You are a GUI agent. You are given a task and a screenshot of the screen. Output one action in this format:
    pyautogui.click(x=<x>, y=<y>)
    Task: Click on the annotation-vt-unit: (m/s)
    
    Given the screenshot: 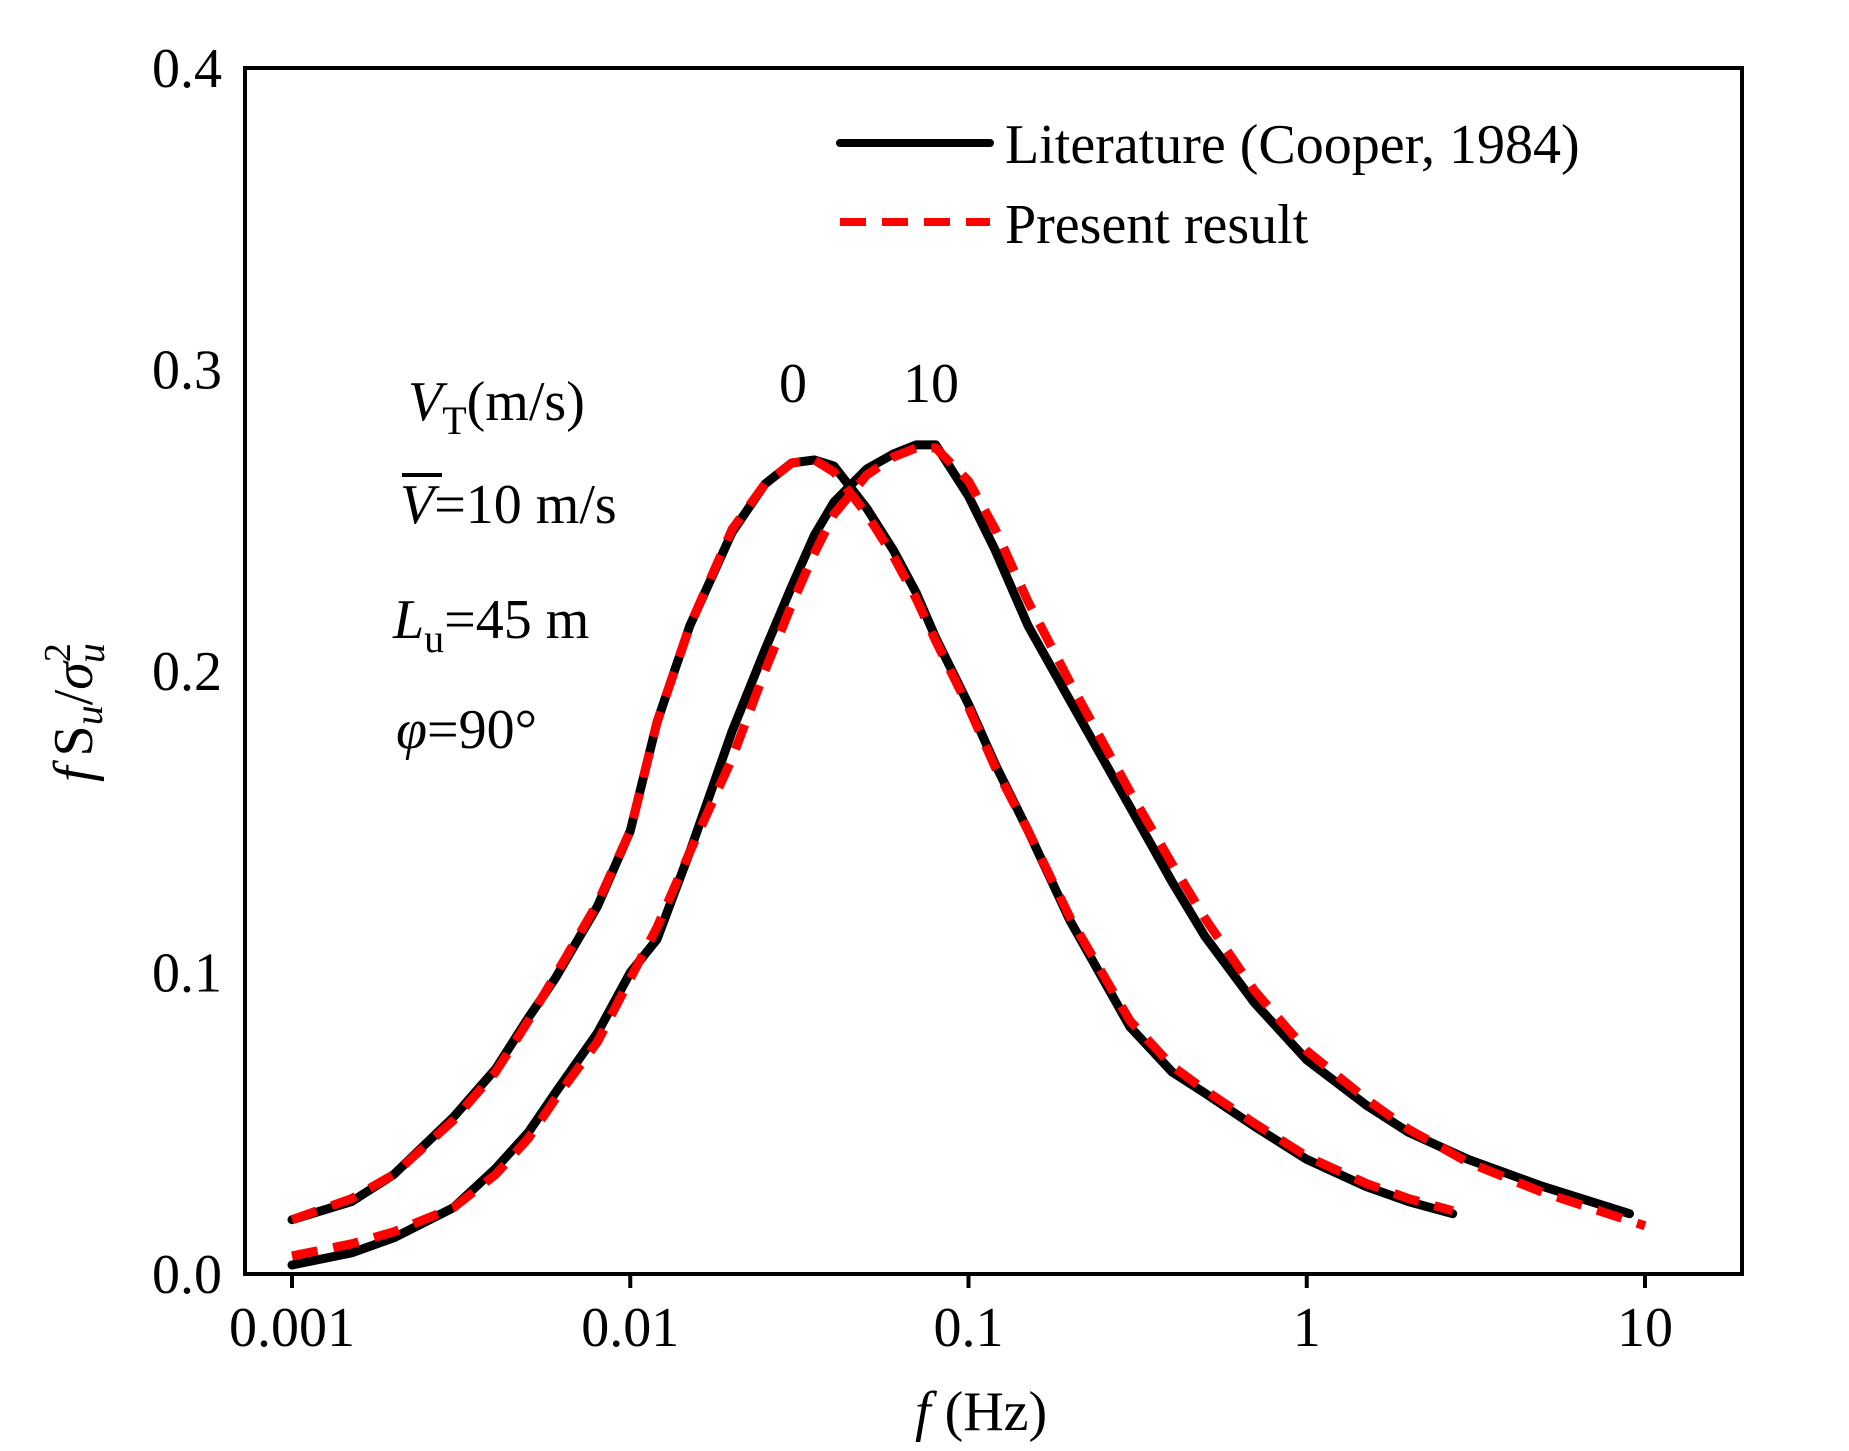 What is the action you would take?
    pyautogui.click(x=526, y=402)
    